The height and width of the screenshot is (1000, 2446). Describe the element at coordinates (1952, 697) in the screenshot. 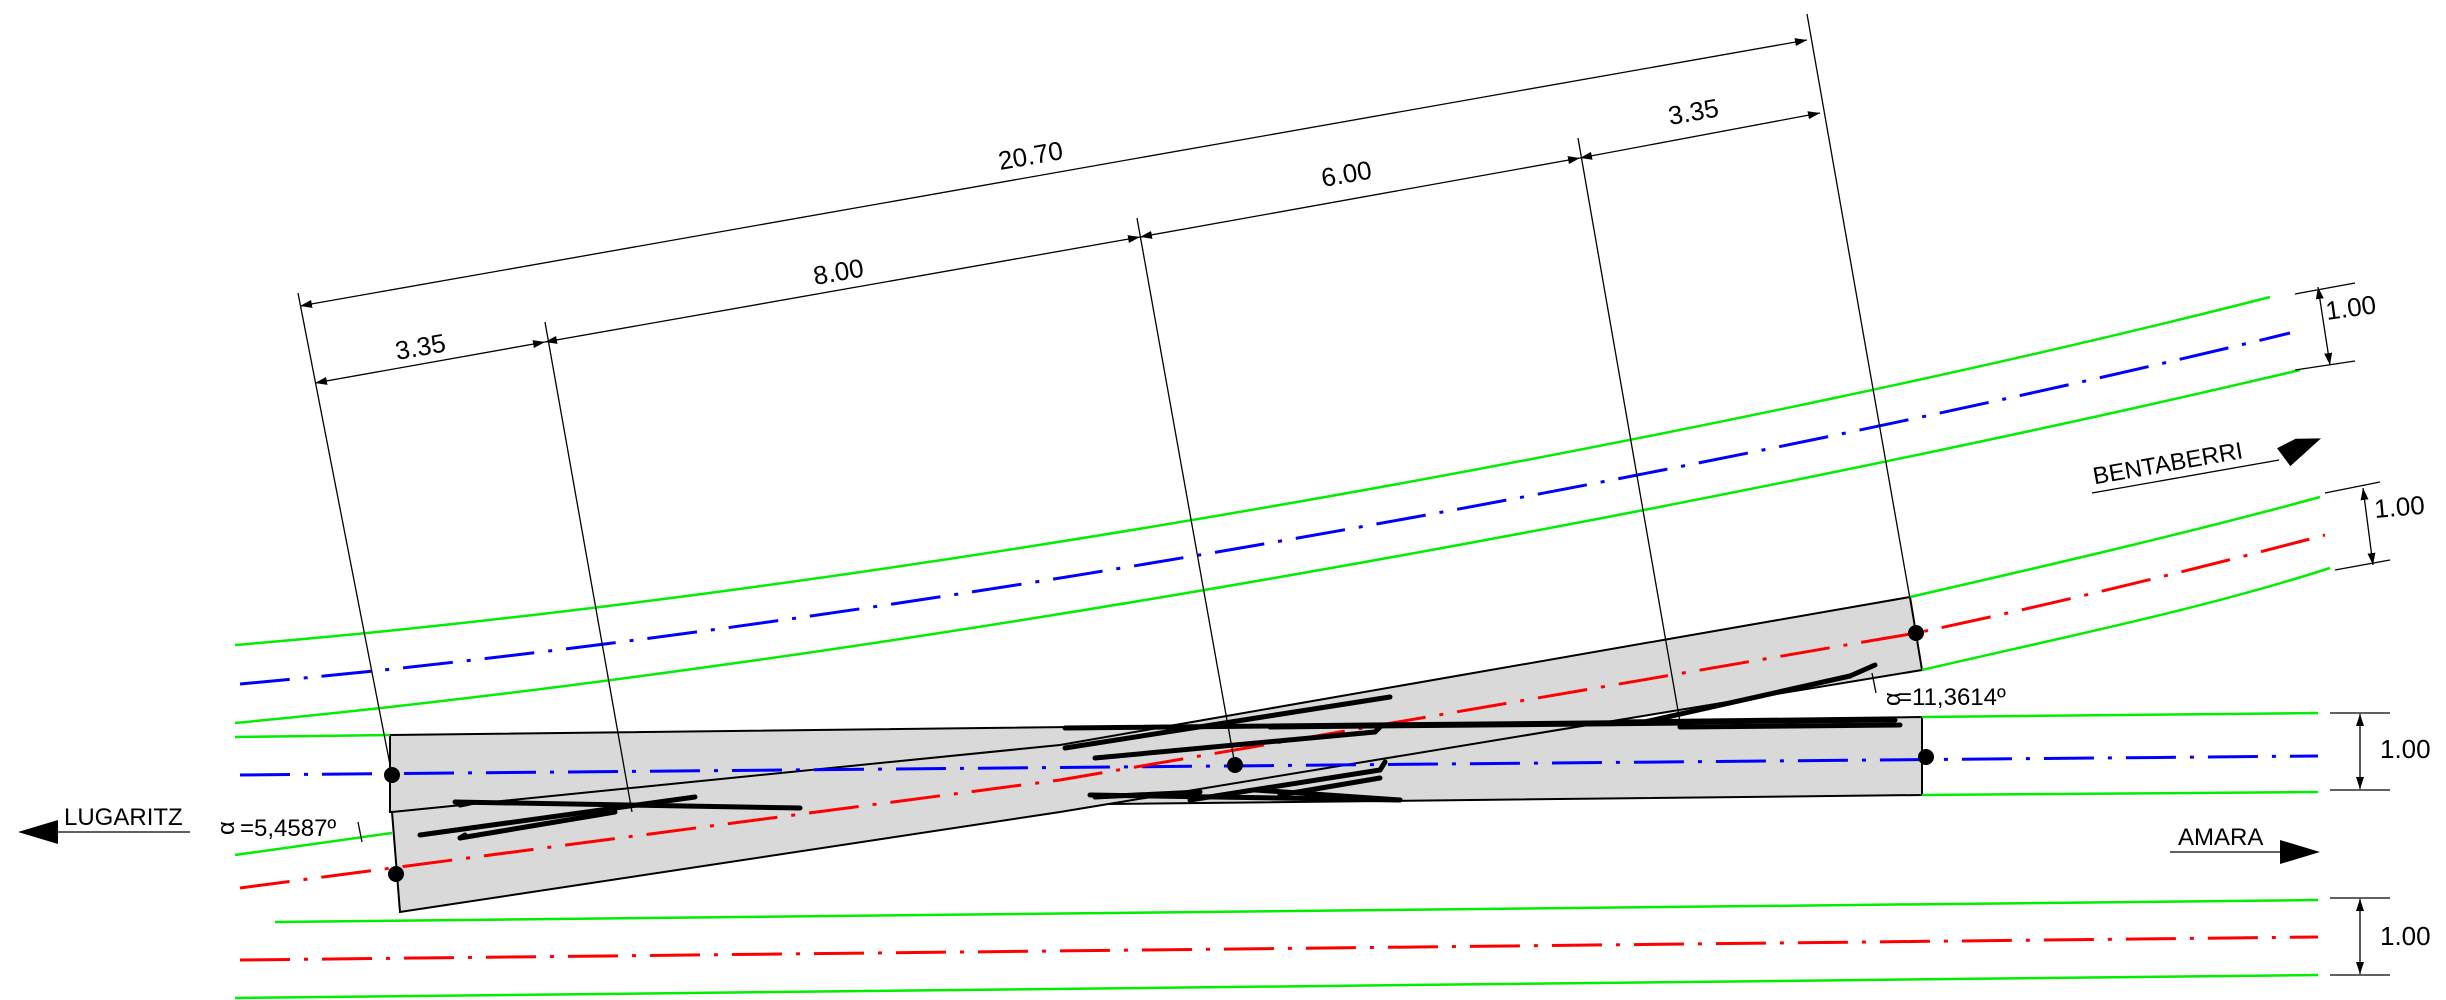

I see `angle-right-label: =11,3614º` at that location.